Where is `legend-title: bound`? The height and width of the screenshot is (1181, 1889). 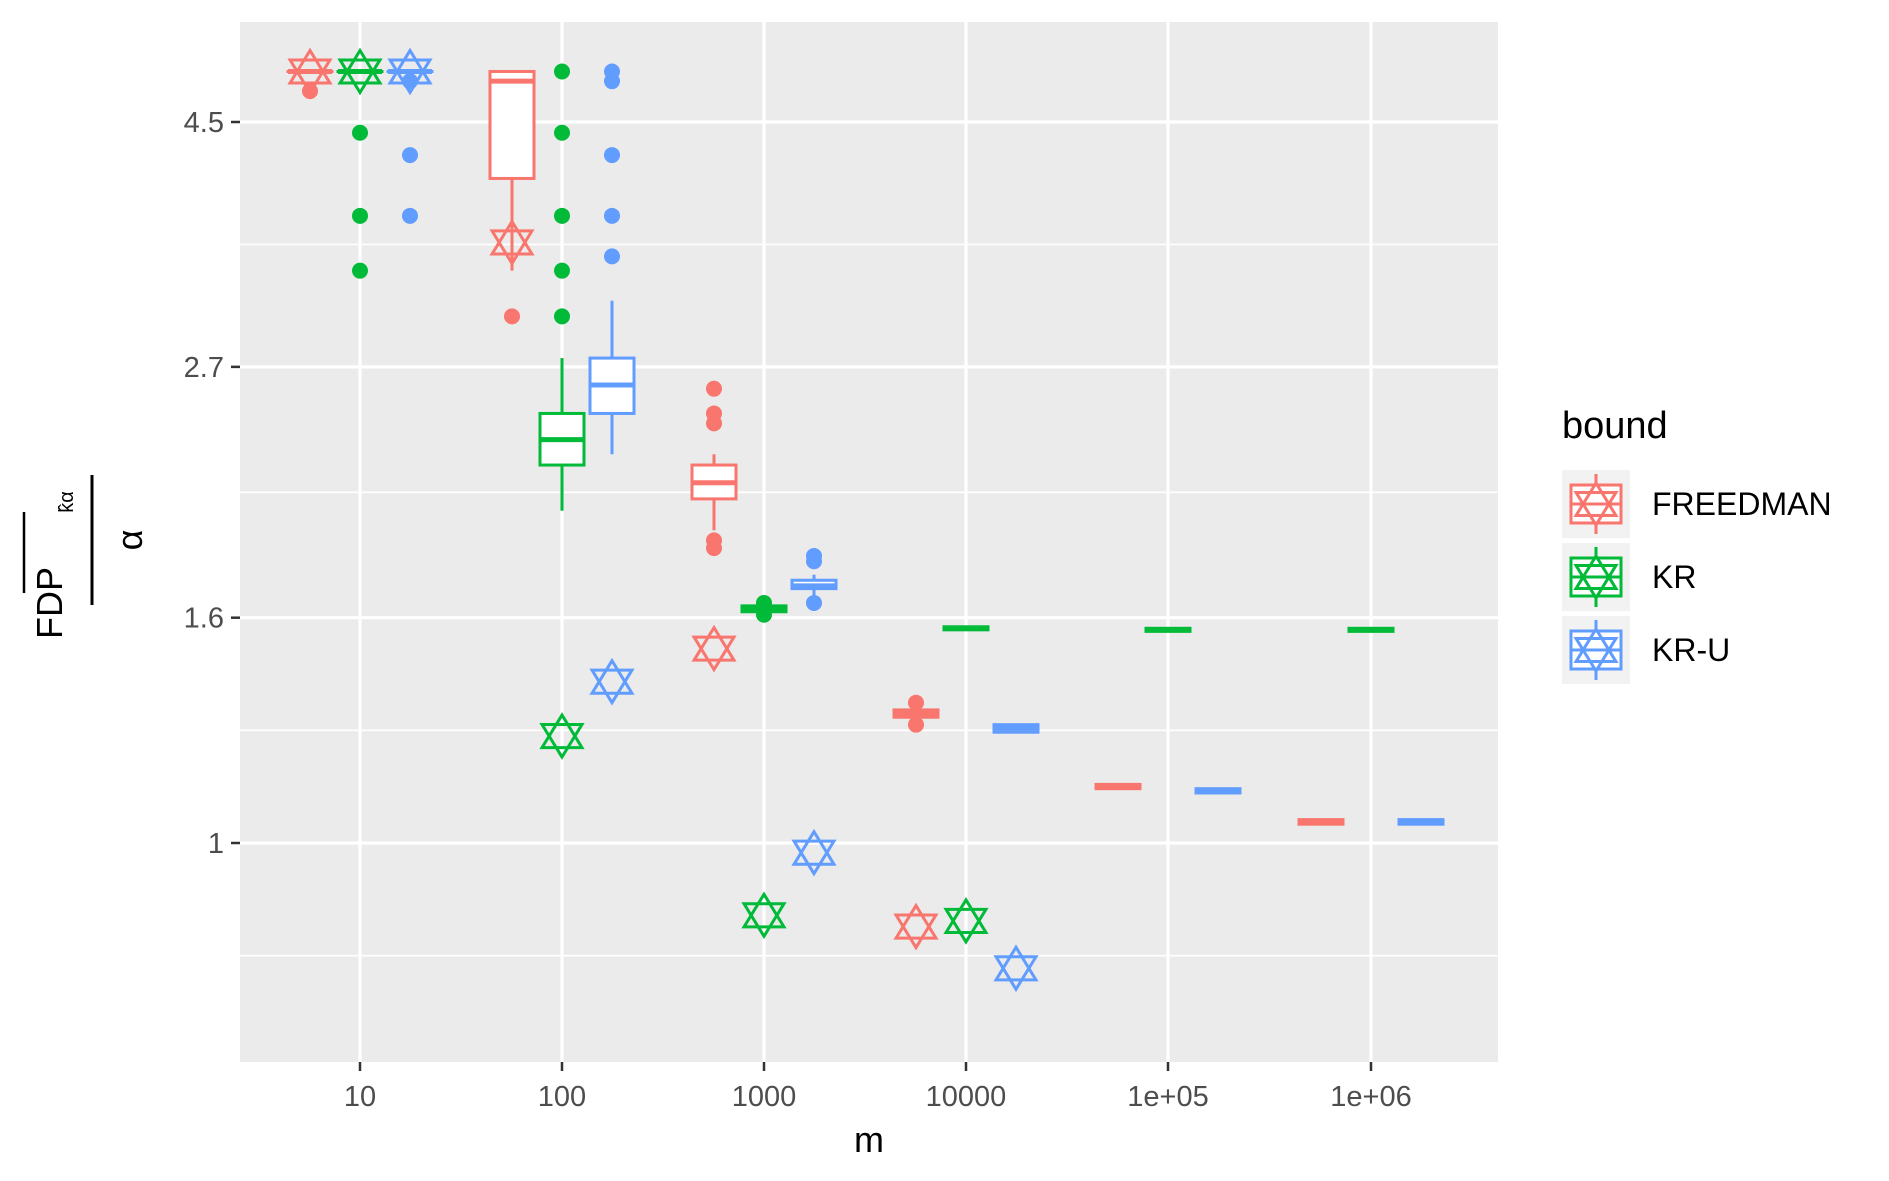
legend-title: bound is located at coordinates (1615, 426).